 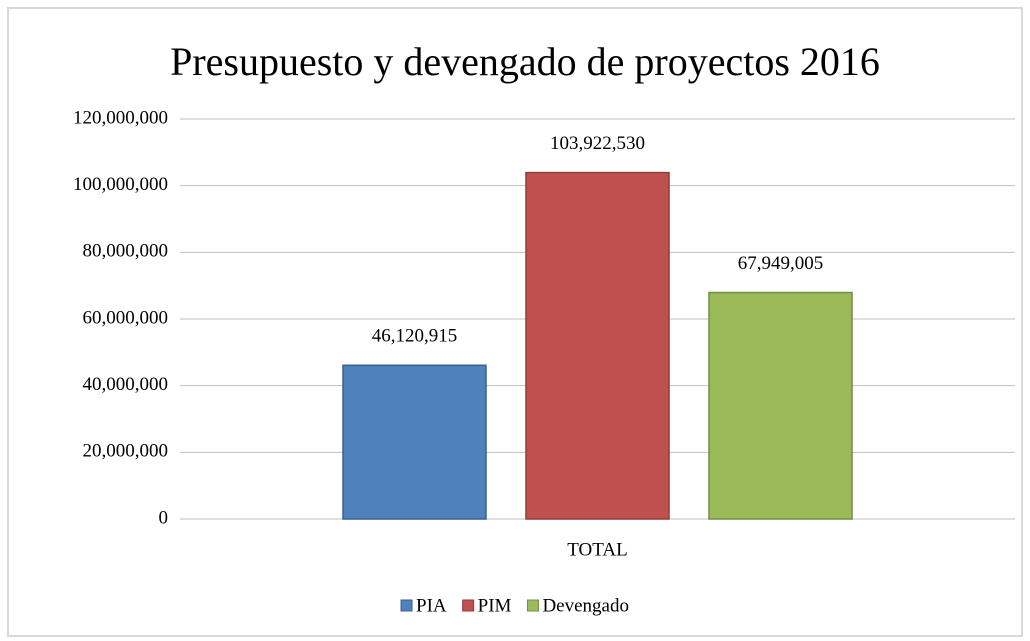 What do you see at coordinates (495, 605) in the screenshot?
I see `legend-label: PIM` at bounding box center [495, 605].